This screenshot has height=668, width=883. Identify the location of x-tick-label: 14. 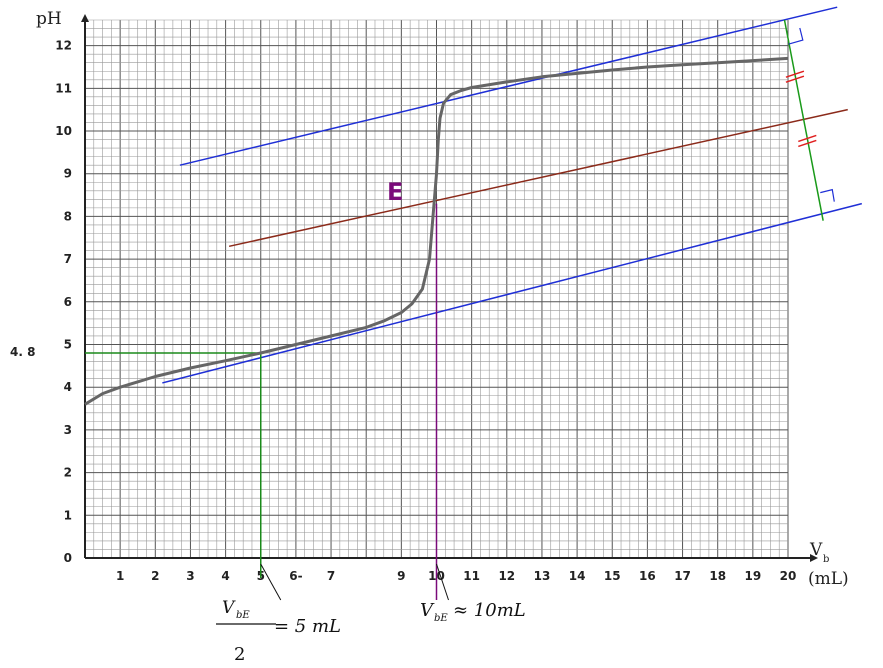
(577, 576).